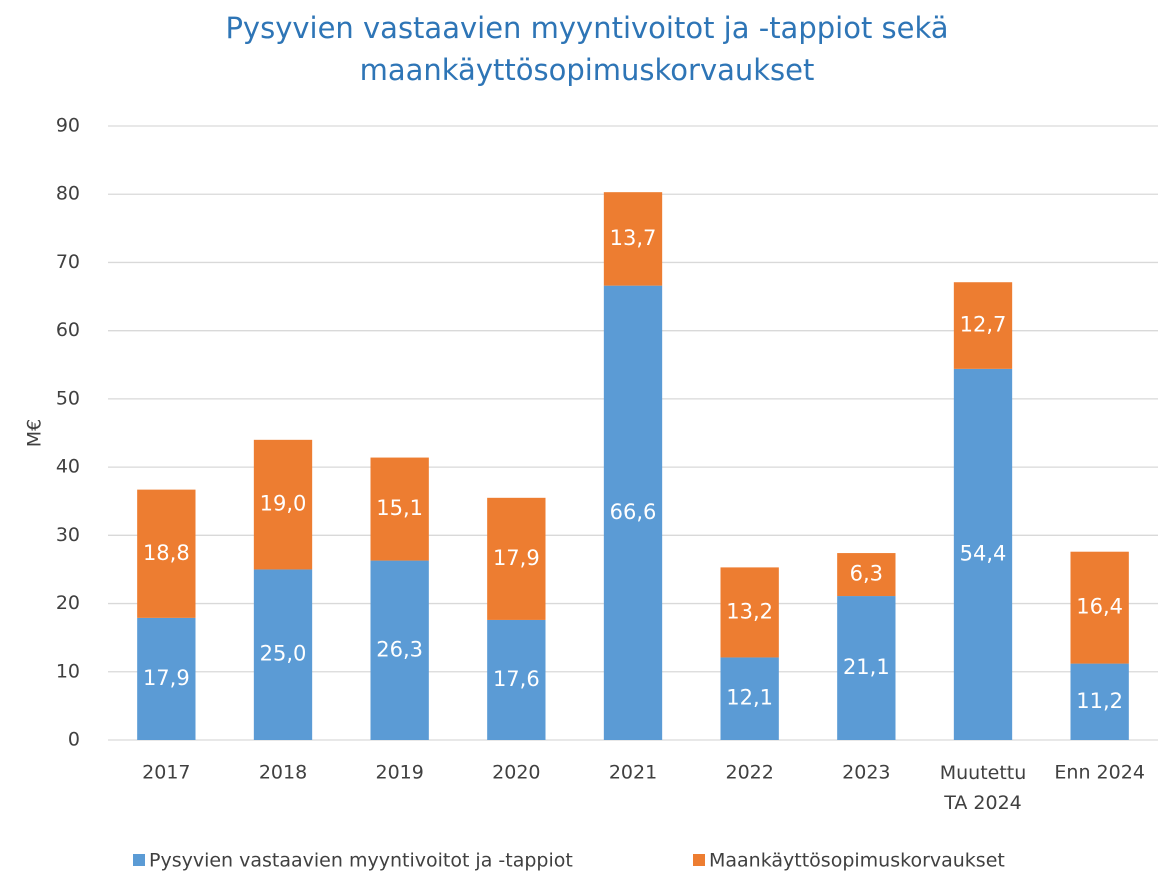 Image resolution: width=1174 pixels, height=882 pixels. I want to click on data-label: 17,6, so click(516, 679).